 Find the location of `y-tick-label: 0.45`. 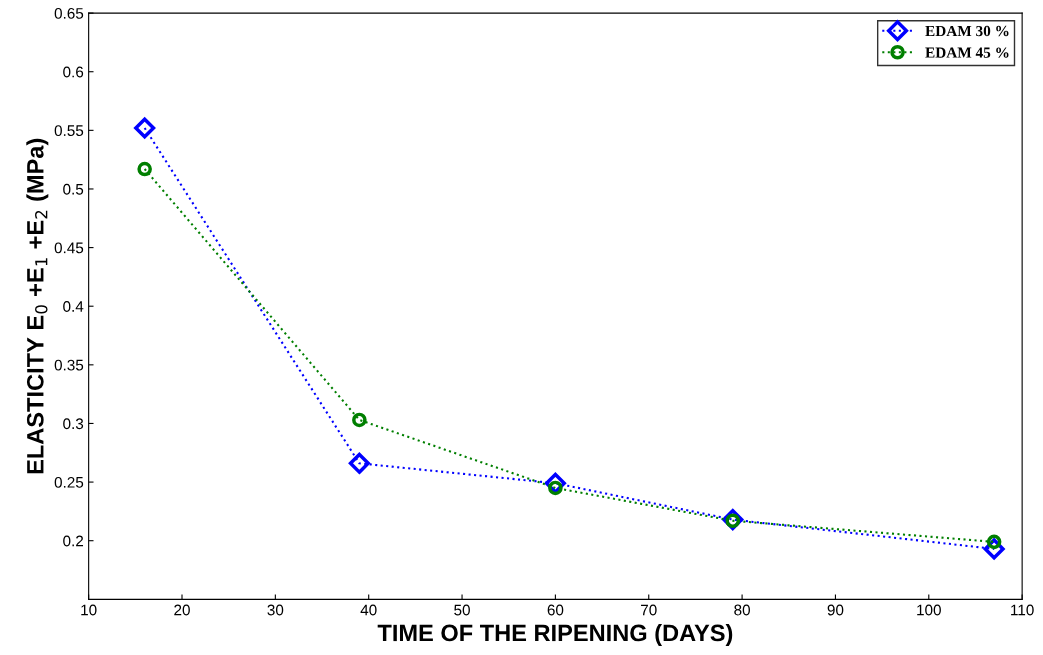

y-tick-label: 0.45 is located at coordinates (69, 248).